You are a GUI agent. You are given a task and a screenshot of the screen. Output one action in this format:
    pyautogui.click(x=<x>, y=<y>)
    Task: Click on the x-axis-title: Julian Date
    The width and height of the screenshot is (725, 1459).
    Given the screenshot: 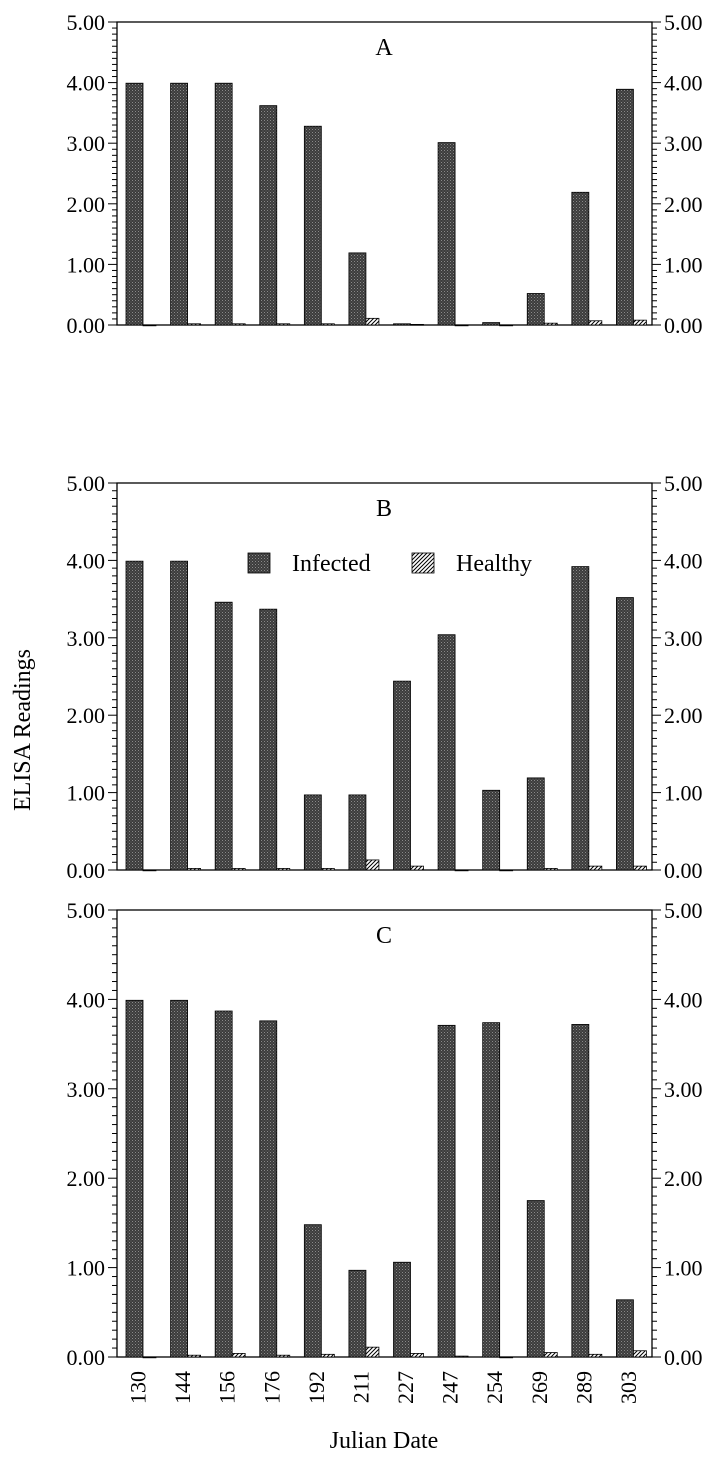 What is the action you would take?
    pyautogui.click(x=384, y=1441)
    